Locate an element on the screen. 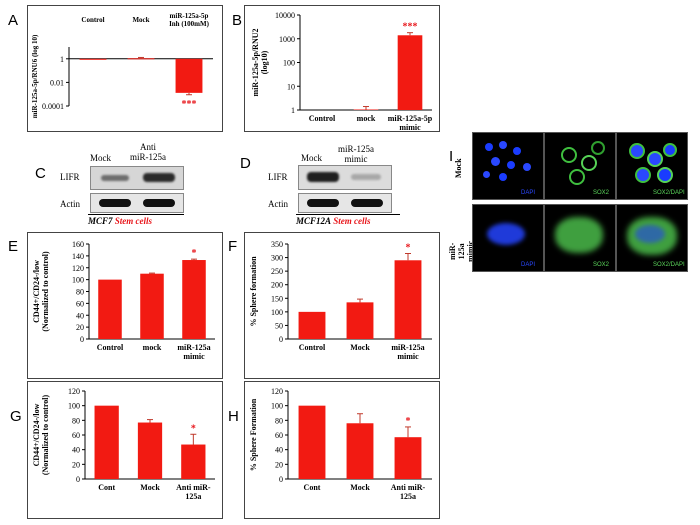  y-axis-label-line: % Sphere formation is located at coordinates (253, 291).